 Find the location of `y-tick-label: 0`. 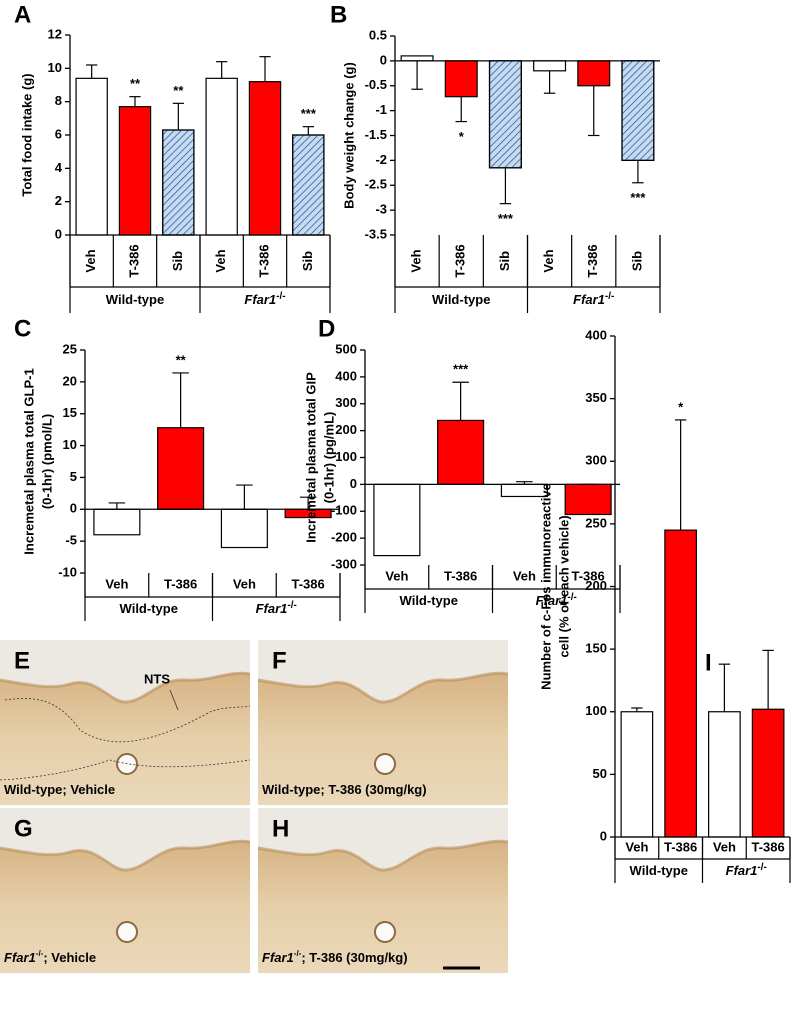

y-tick-label: 0 is located at coordinates (383, 59).